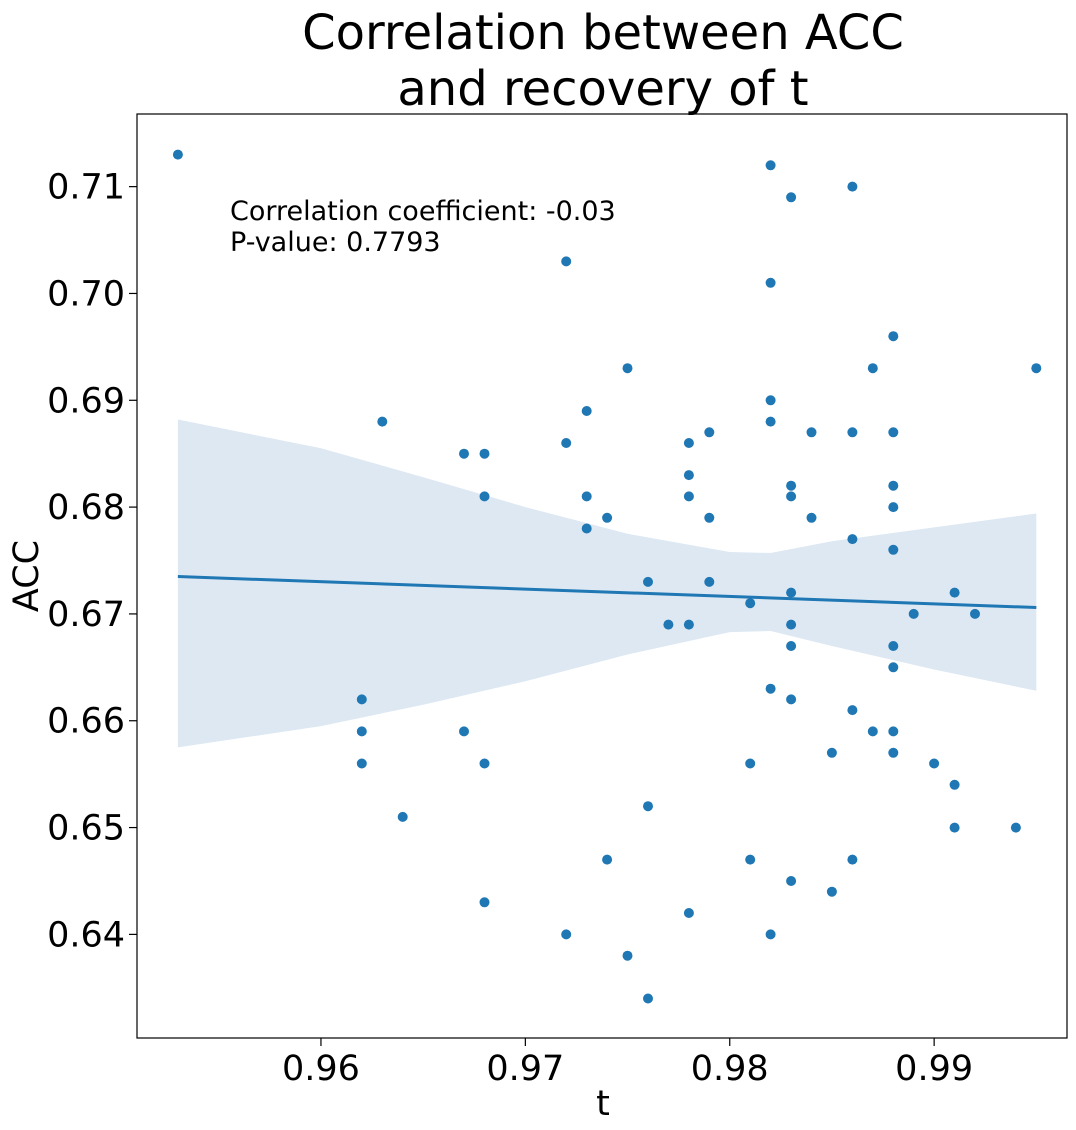  I want to click on y-axis-ticks: 0.64 0.65 0.66 0.67 0.68 0.69 0.70 0.71, so click(92, 561).